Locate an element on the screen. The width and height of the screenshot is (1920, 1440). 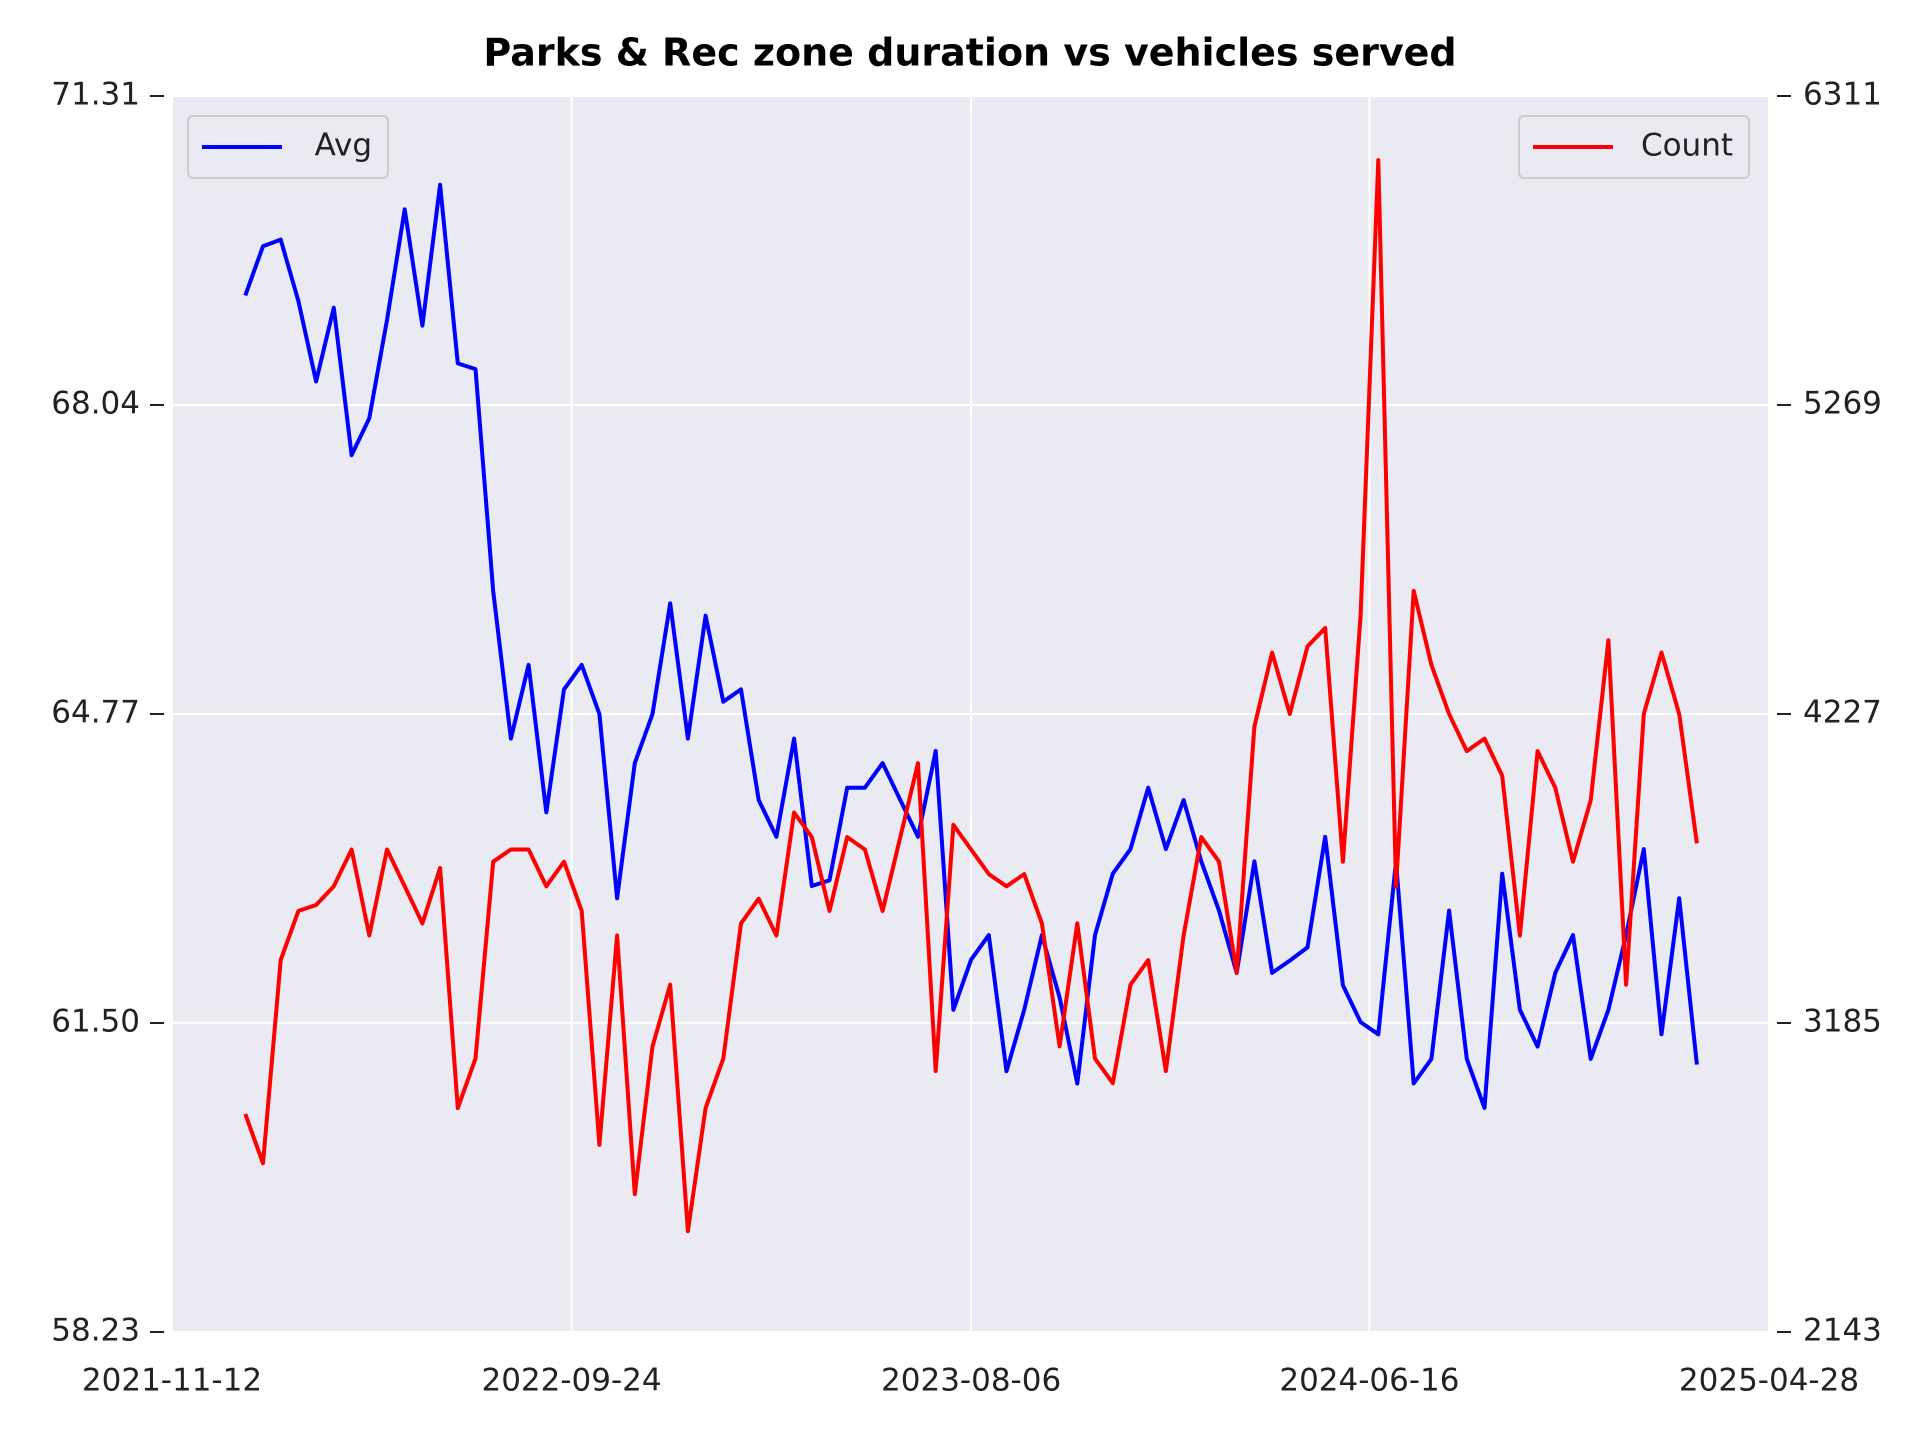
legend-label: Count is located at coordinates (1687, 146).